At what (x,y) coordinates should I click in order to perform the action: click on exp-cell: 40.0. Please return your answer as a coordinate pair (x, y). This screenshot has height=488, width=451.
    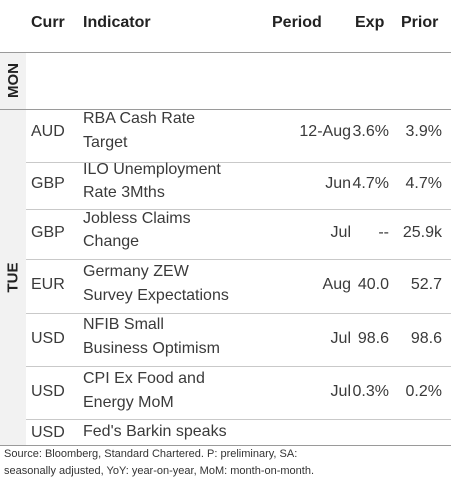
    Looking at the image, I should click on (373, 284).